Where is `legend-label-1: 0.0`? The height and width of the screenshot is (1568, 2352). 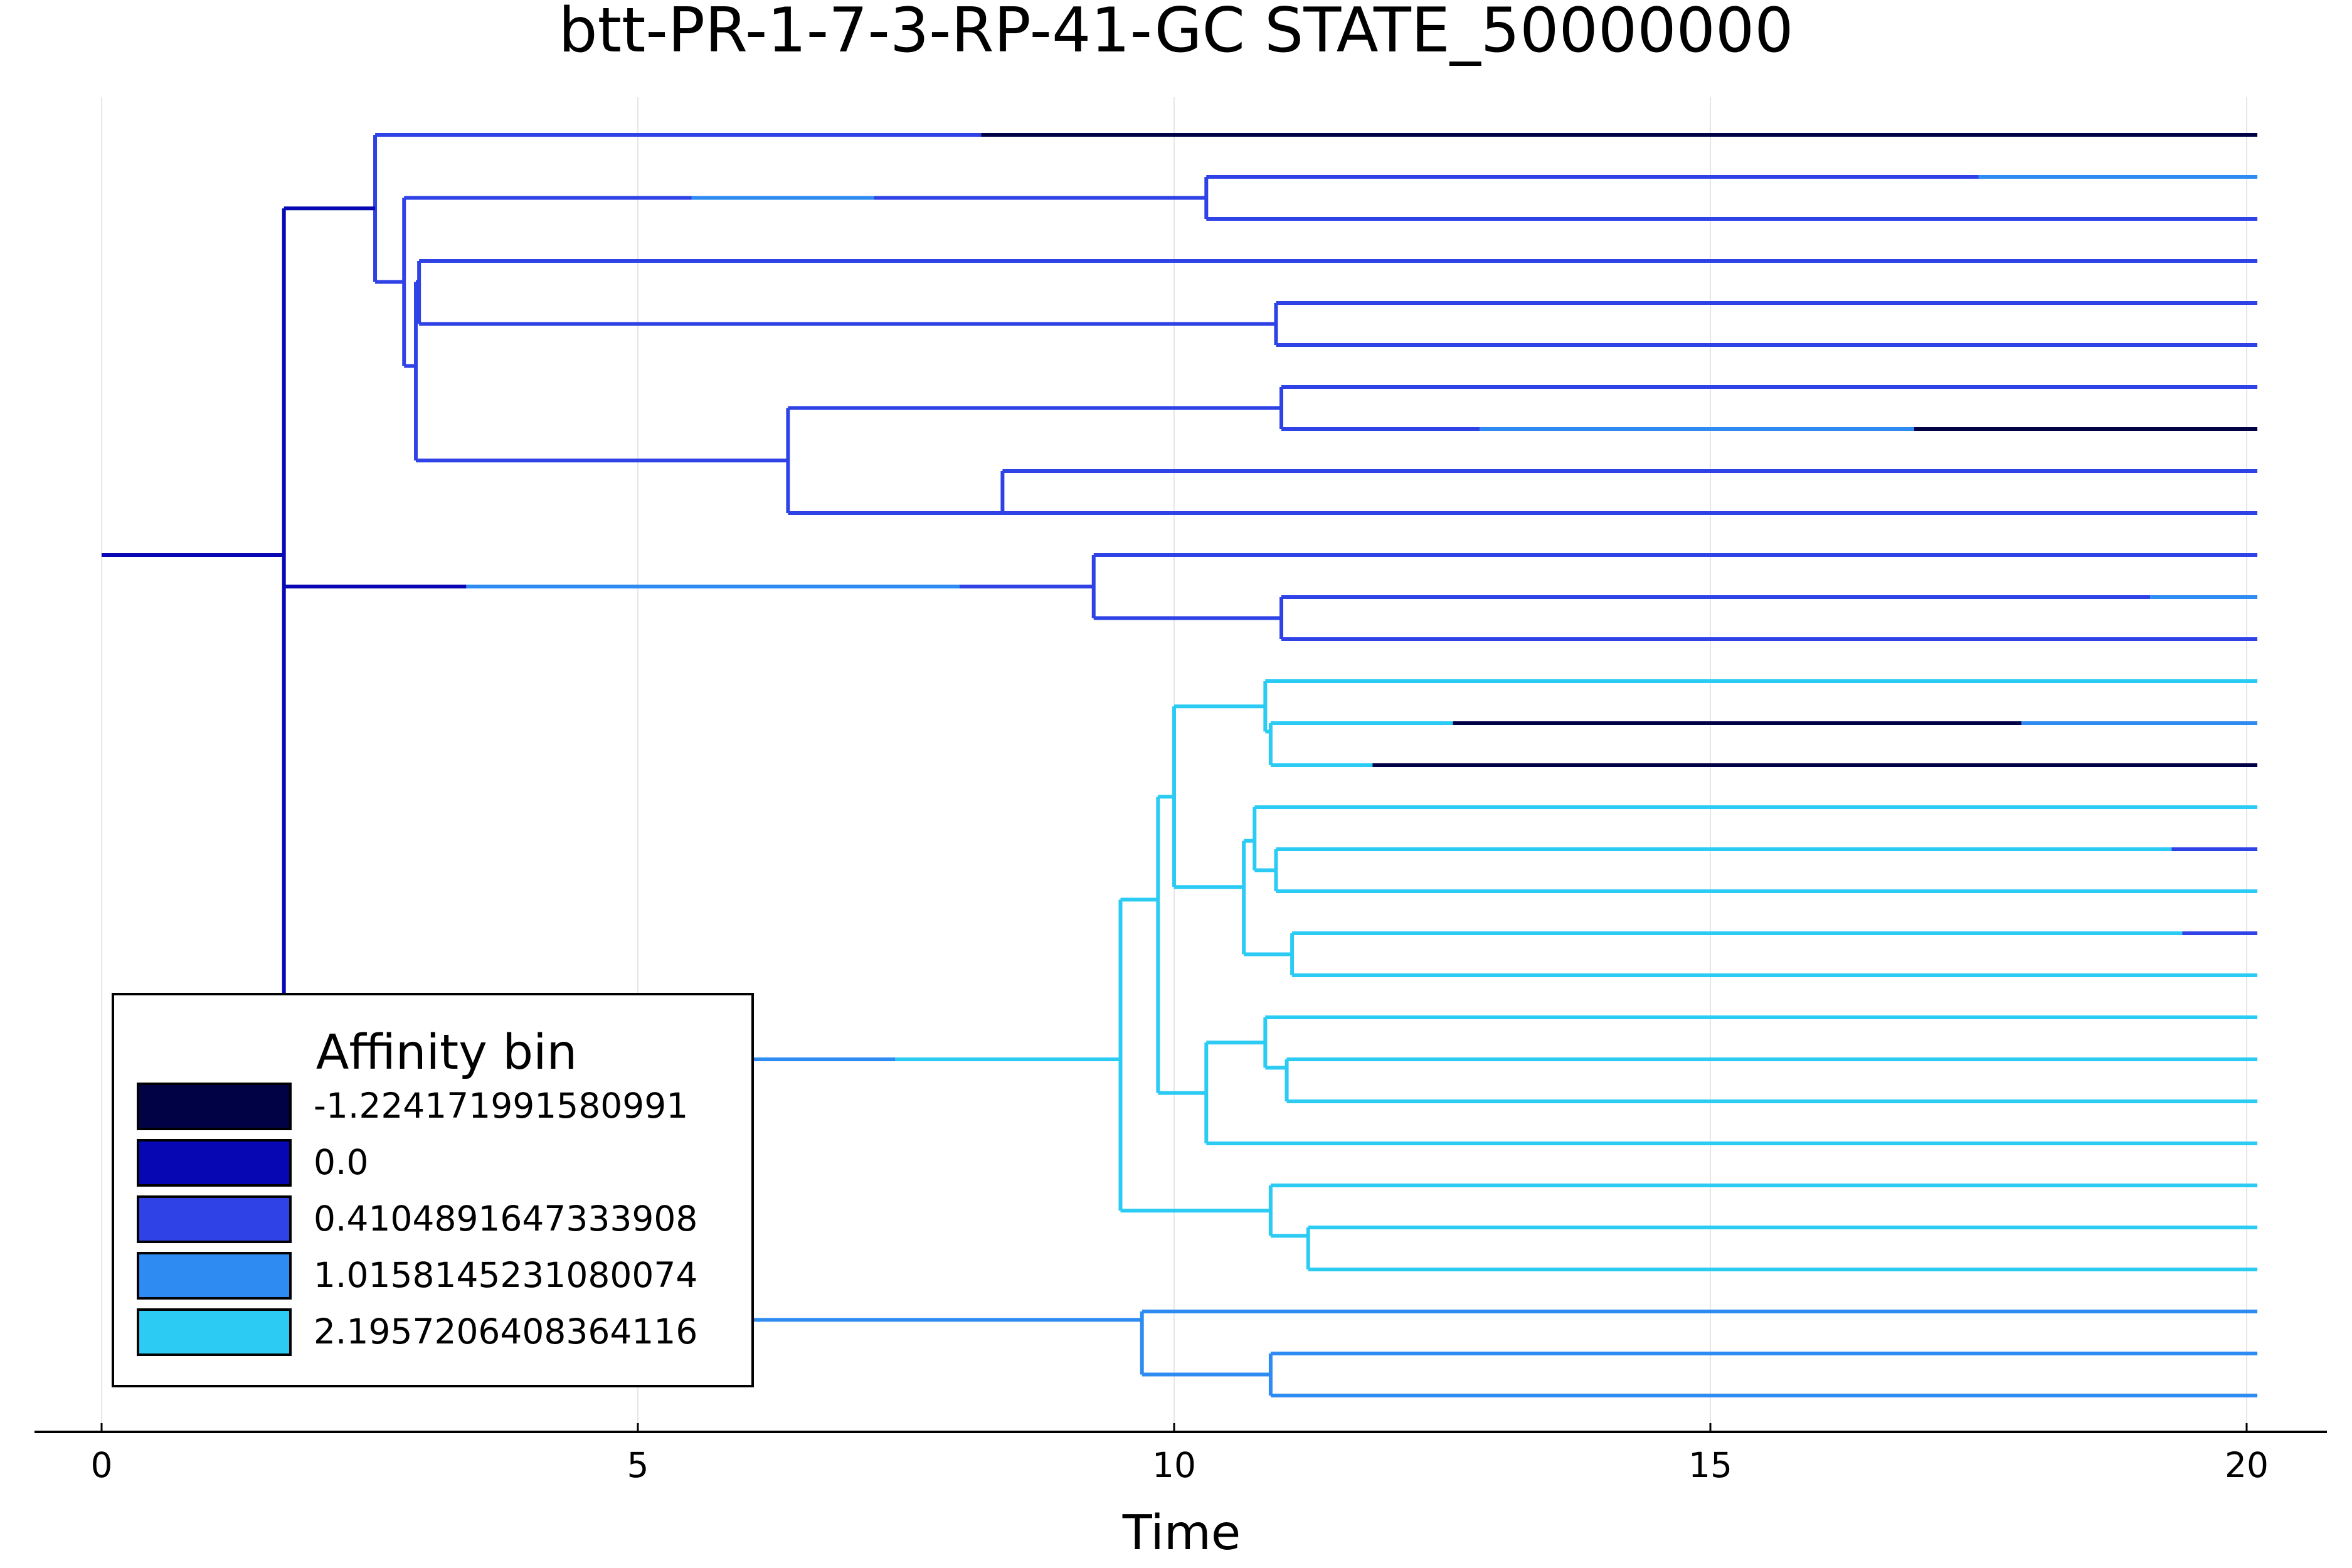 legend-label-1: 0.0 is located at coordinates (341, 1162).